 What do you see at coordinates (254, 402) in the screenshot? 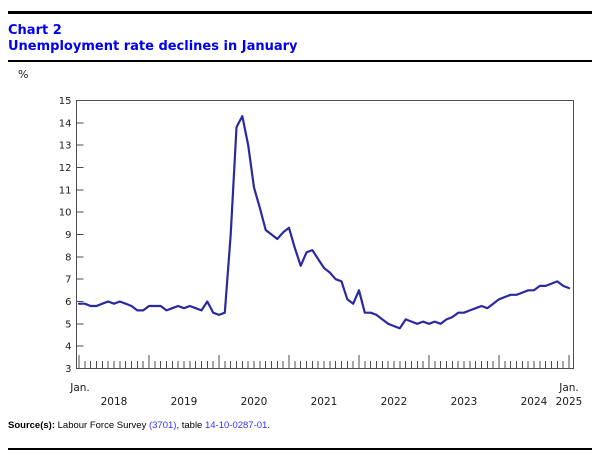
I see `x-axis-year-label: 2020` at bounding box center [254, 402].